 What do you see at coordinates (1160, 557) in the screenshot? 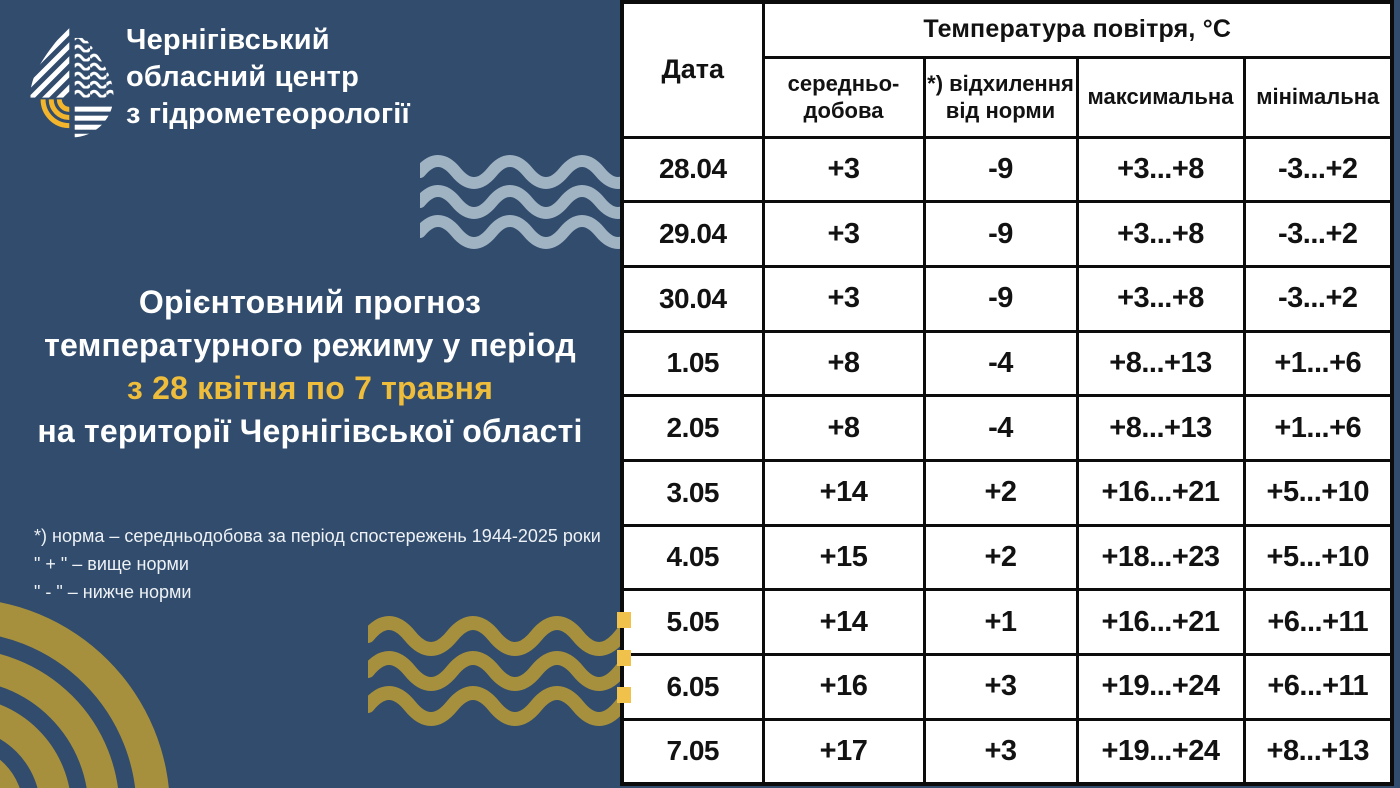
I see `max-cell: +18...+23` at bounding box center [1160, 557].